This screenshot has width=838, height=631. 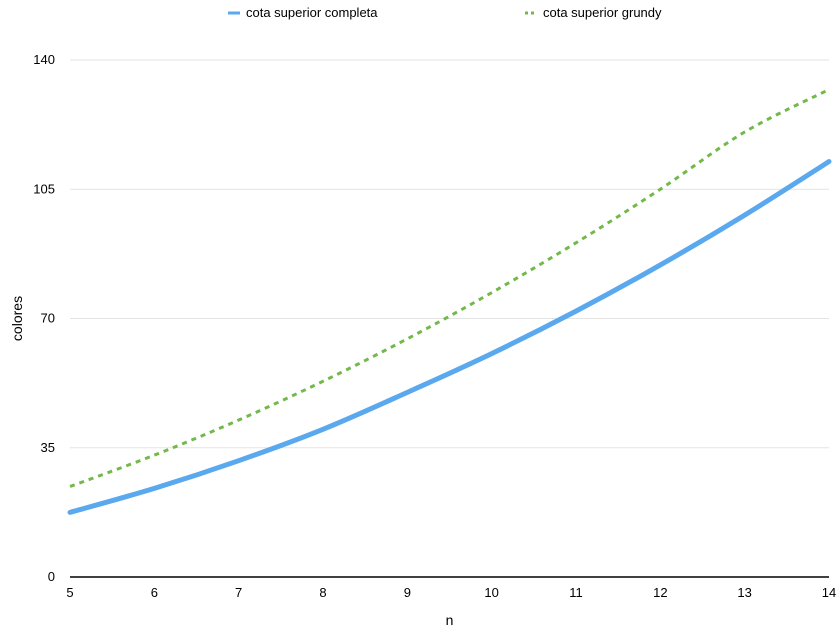 What do you see at coordinates (491, 592) in the screenshot?
I see `x-tick-label: 10` at bounding box center [491, 592].